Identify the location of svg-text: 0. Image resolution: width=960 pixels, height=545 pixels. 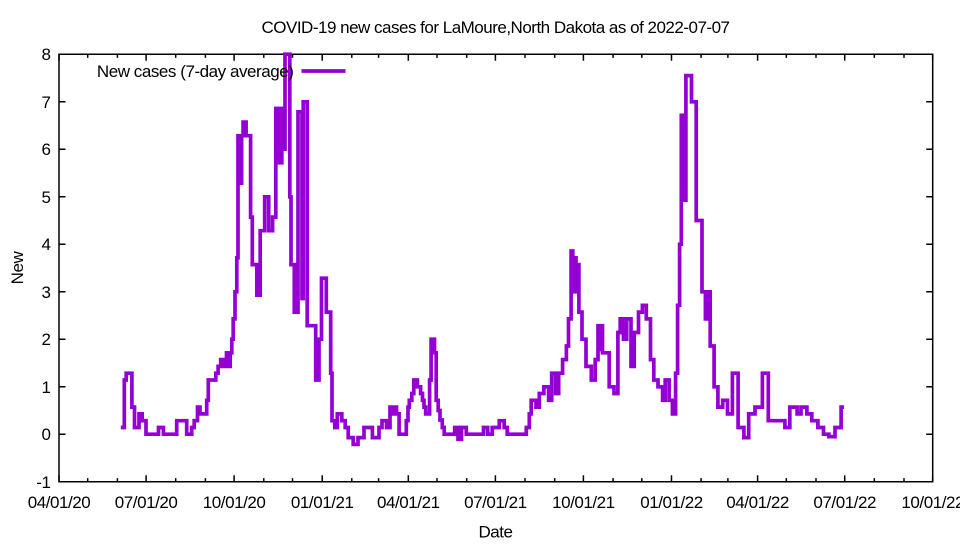
(45, 434).